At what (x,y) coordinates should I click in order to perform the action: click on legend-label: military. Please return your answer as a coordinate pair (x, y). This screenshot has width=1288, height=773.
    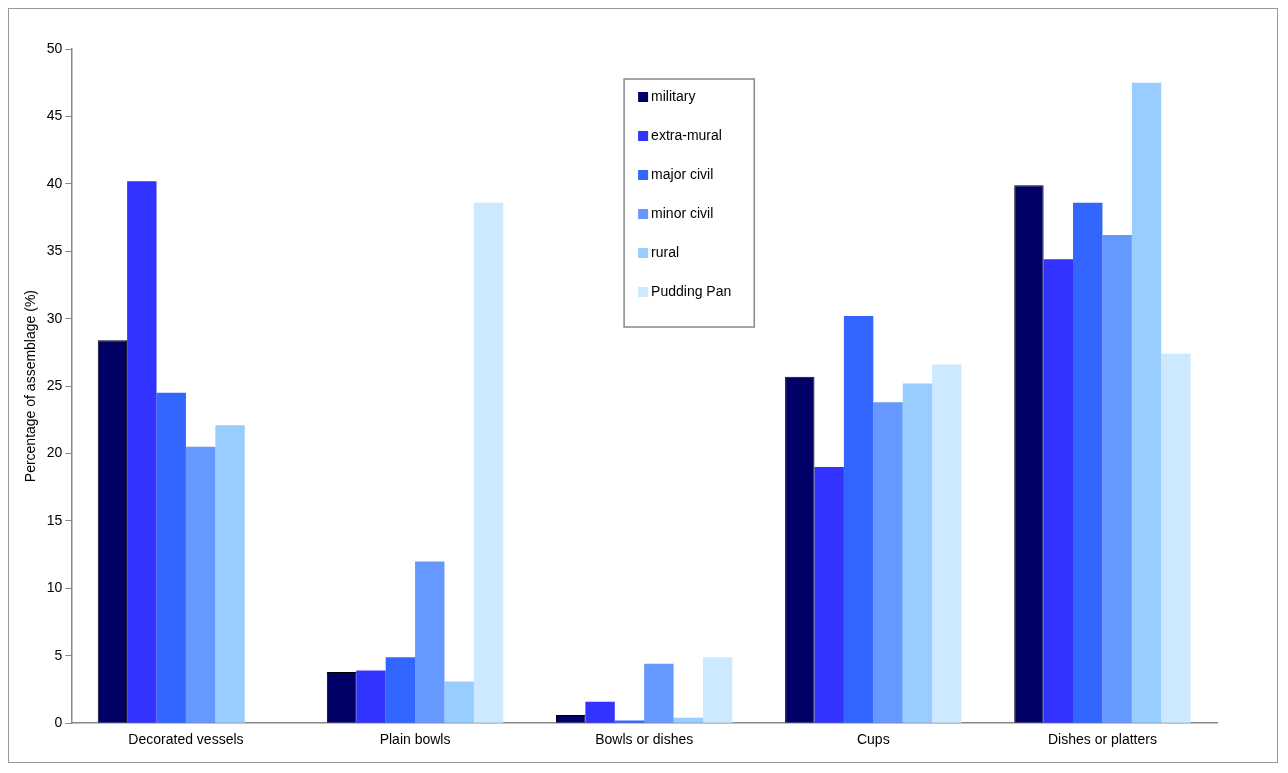
    Looking at the image, I should click on (673, 95).